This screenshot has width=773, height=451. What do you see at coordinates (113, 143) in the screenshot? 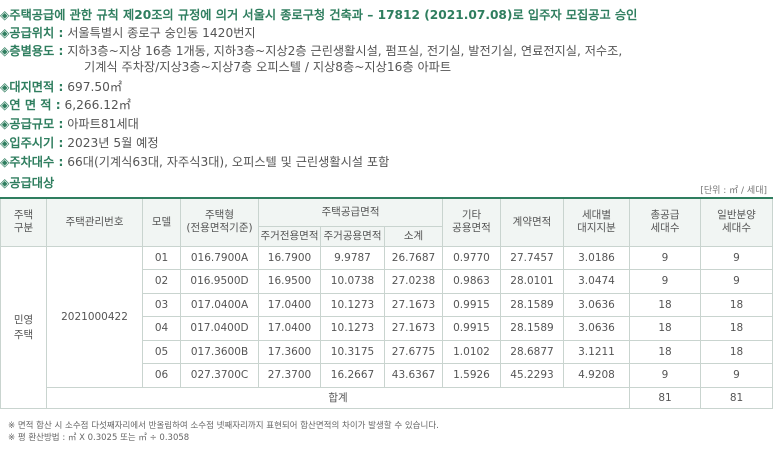
I see `info-value: 2023년 5월 예정` at bounding box center [113, 143].